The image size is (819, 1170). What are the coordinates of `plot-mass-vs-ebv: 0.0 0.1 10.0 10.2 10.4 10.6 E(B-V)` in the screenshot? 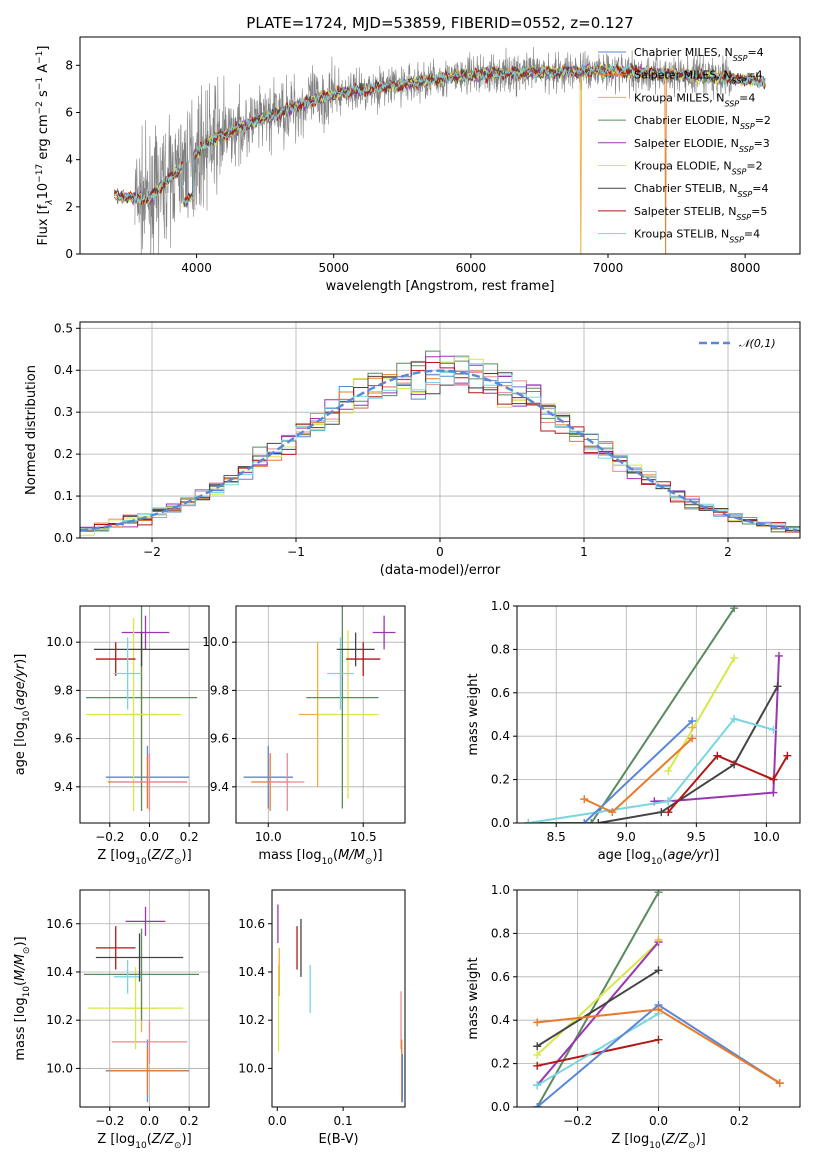 It's located at (322, 1018).